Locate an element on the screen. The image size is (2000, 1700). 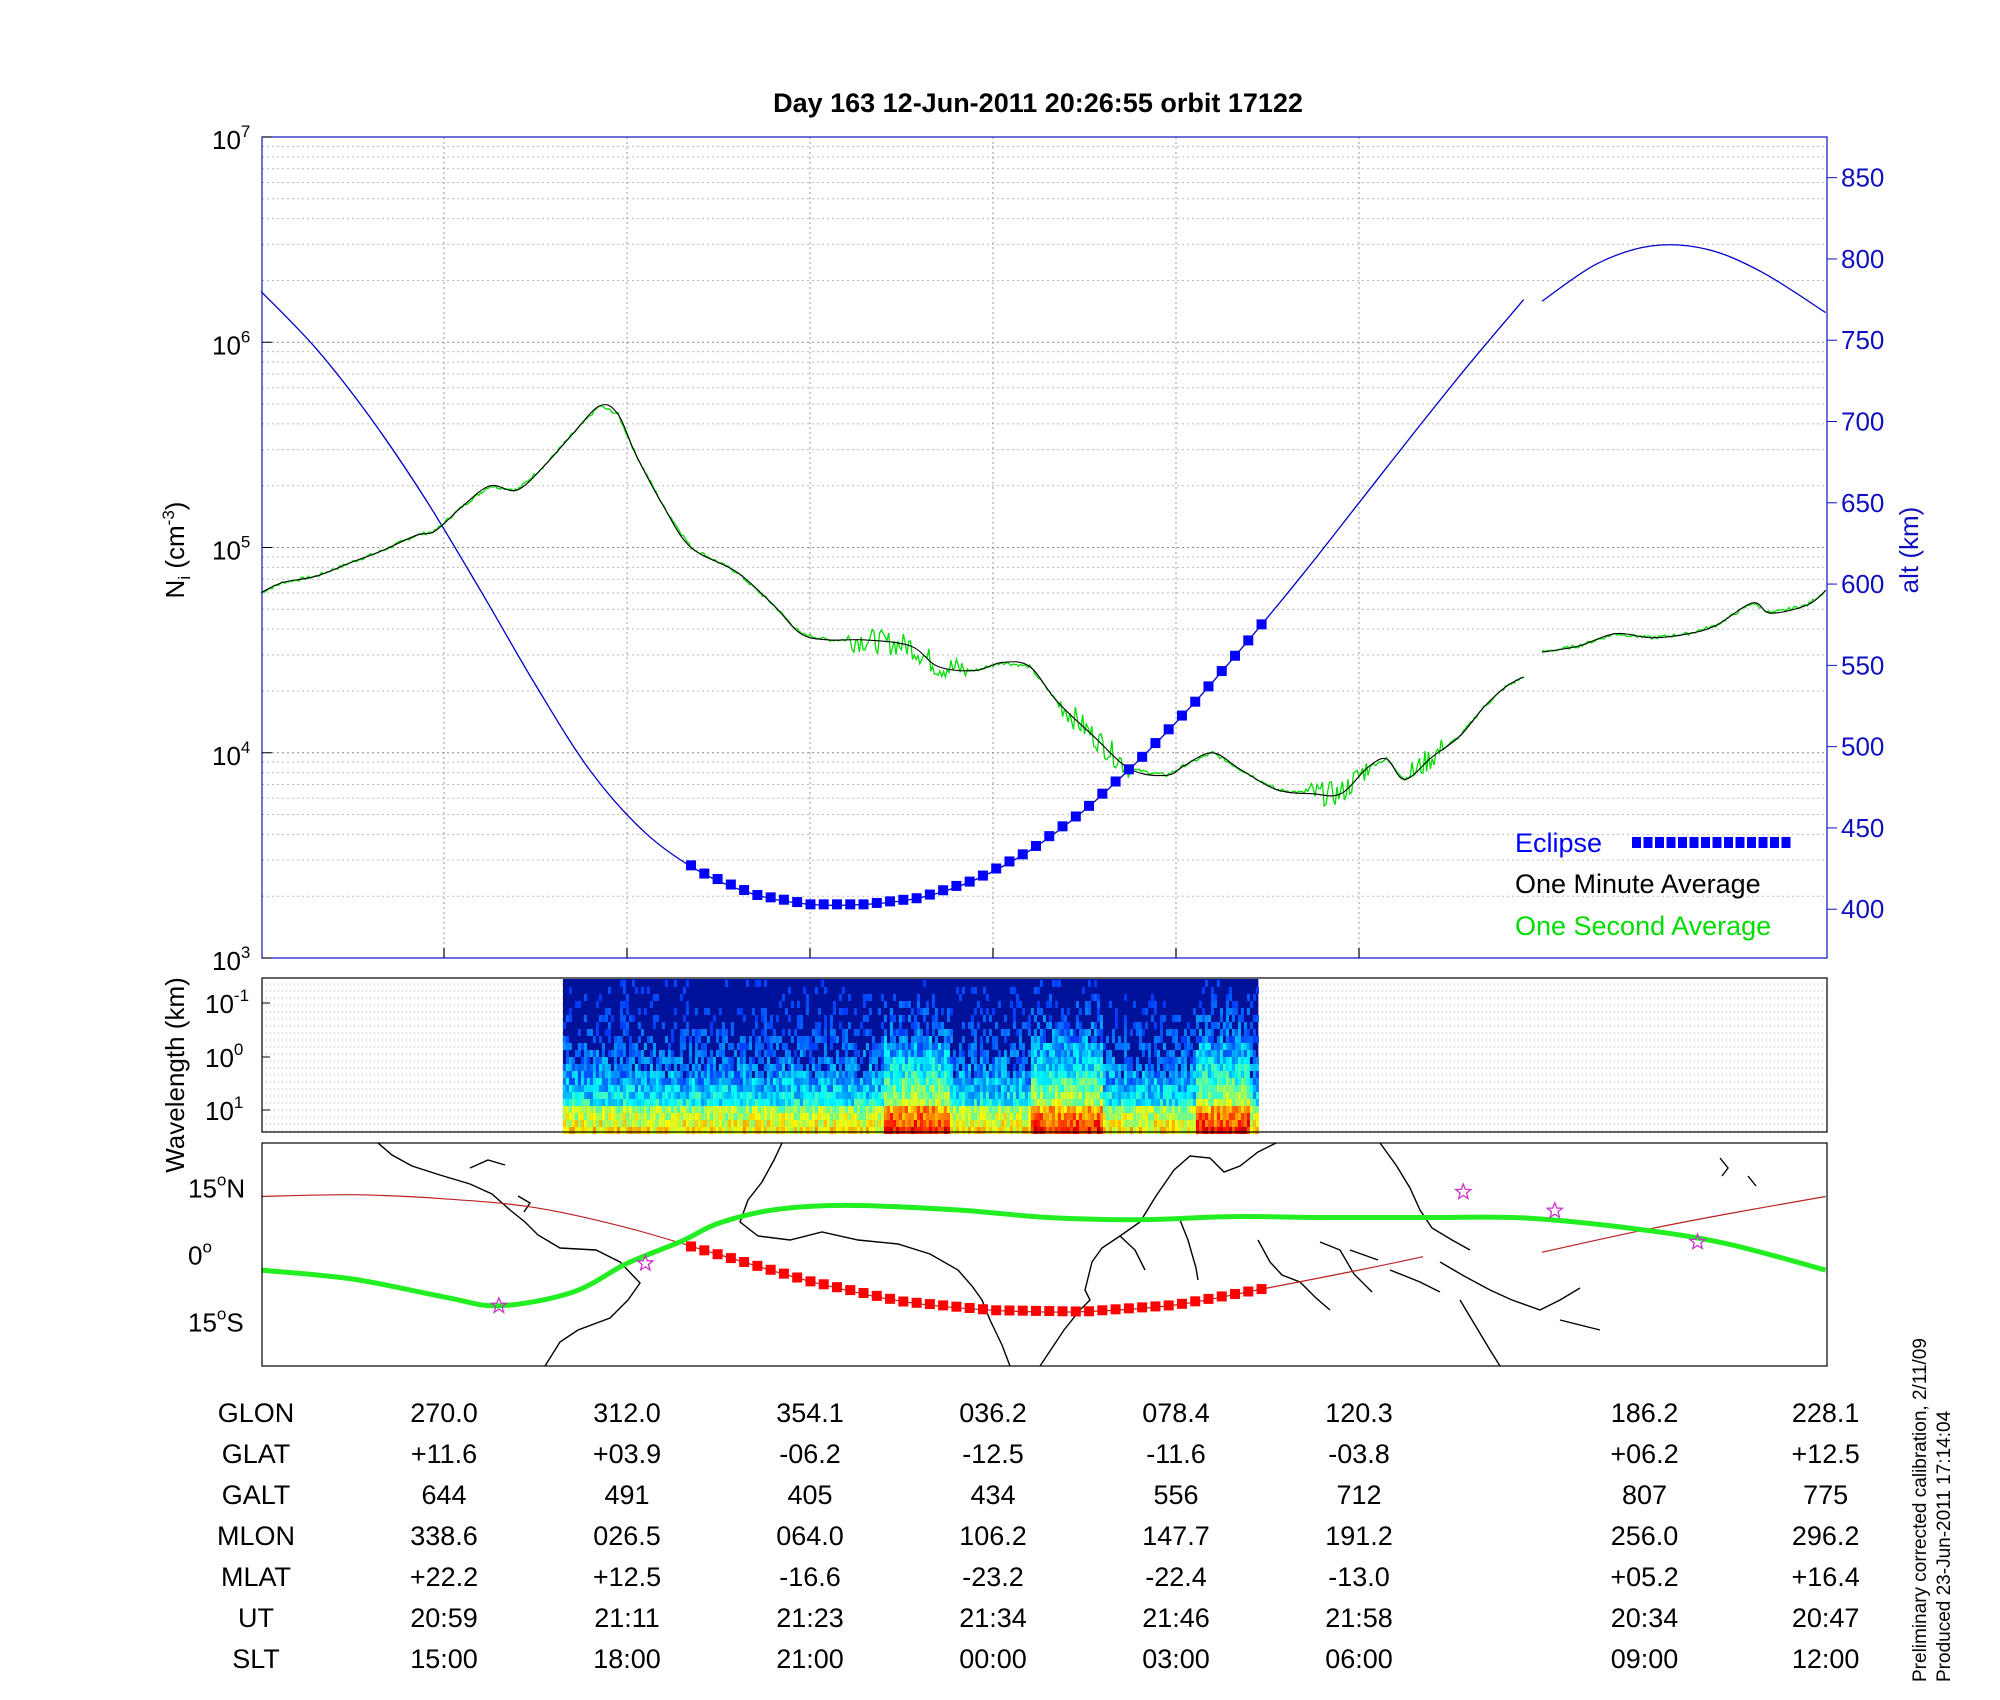
y-tick-label: 105 is located at coordinates (231, 549).